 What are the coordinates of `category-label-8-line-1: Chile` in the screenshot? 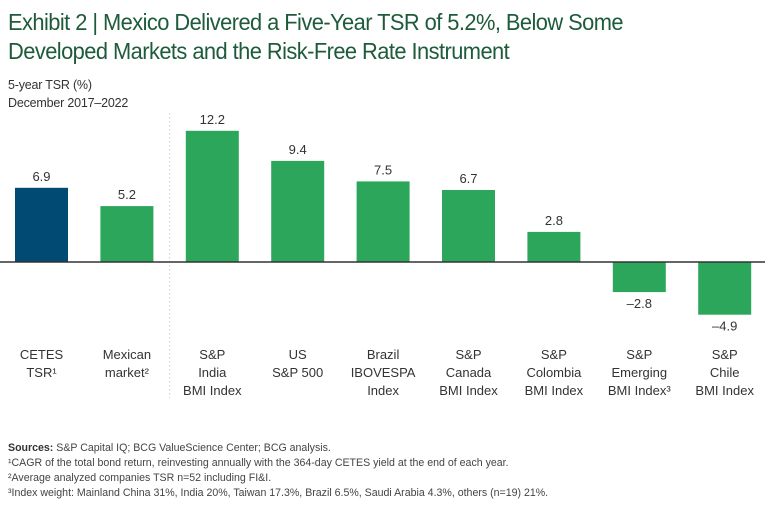 It's located at (725, 372).